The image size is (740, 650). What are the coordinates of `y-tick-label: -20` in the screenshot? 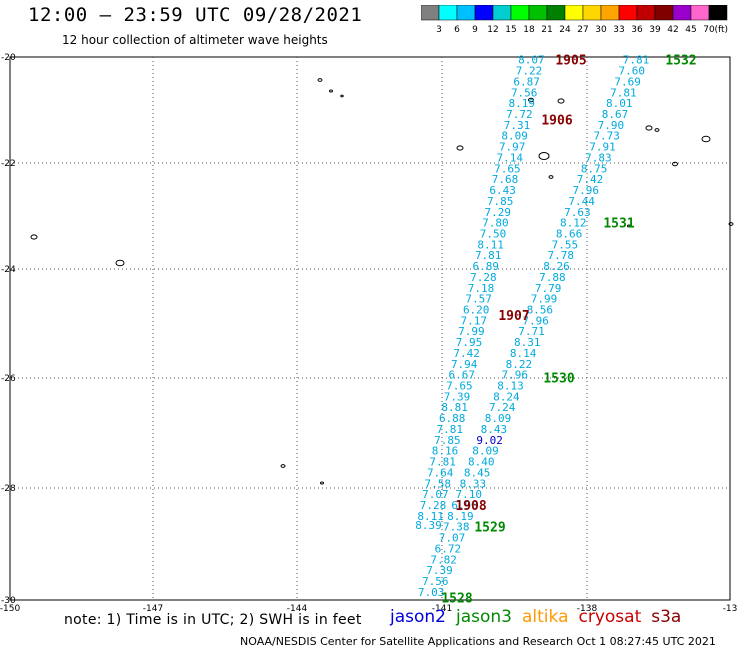 It's located at (8, 58).